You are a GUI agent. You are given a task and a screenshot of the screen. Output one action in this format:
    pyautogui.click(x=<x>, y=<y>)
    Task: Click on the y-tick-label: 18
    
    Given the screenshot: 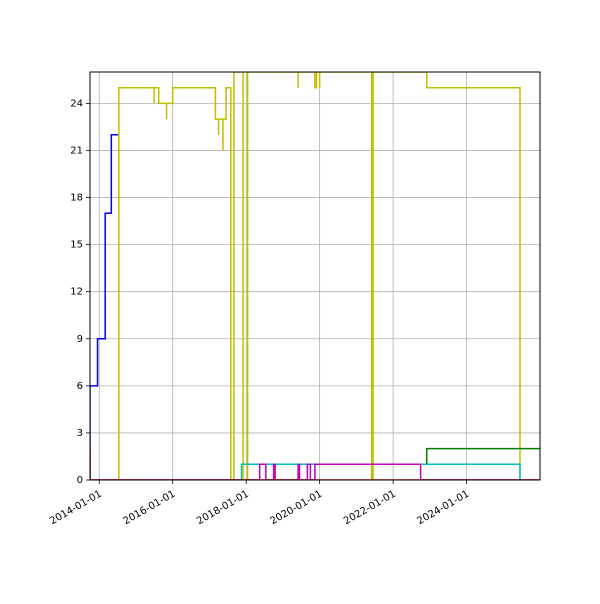 What is the action you would take?
    pyautogui.click(x=76, y=198)
    